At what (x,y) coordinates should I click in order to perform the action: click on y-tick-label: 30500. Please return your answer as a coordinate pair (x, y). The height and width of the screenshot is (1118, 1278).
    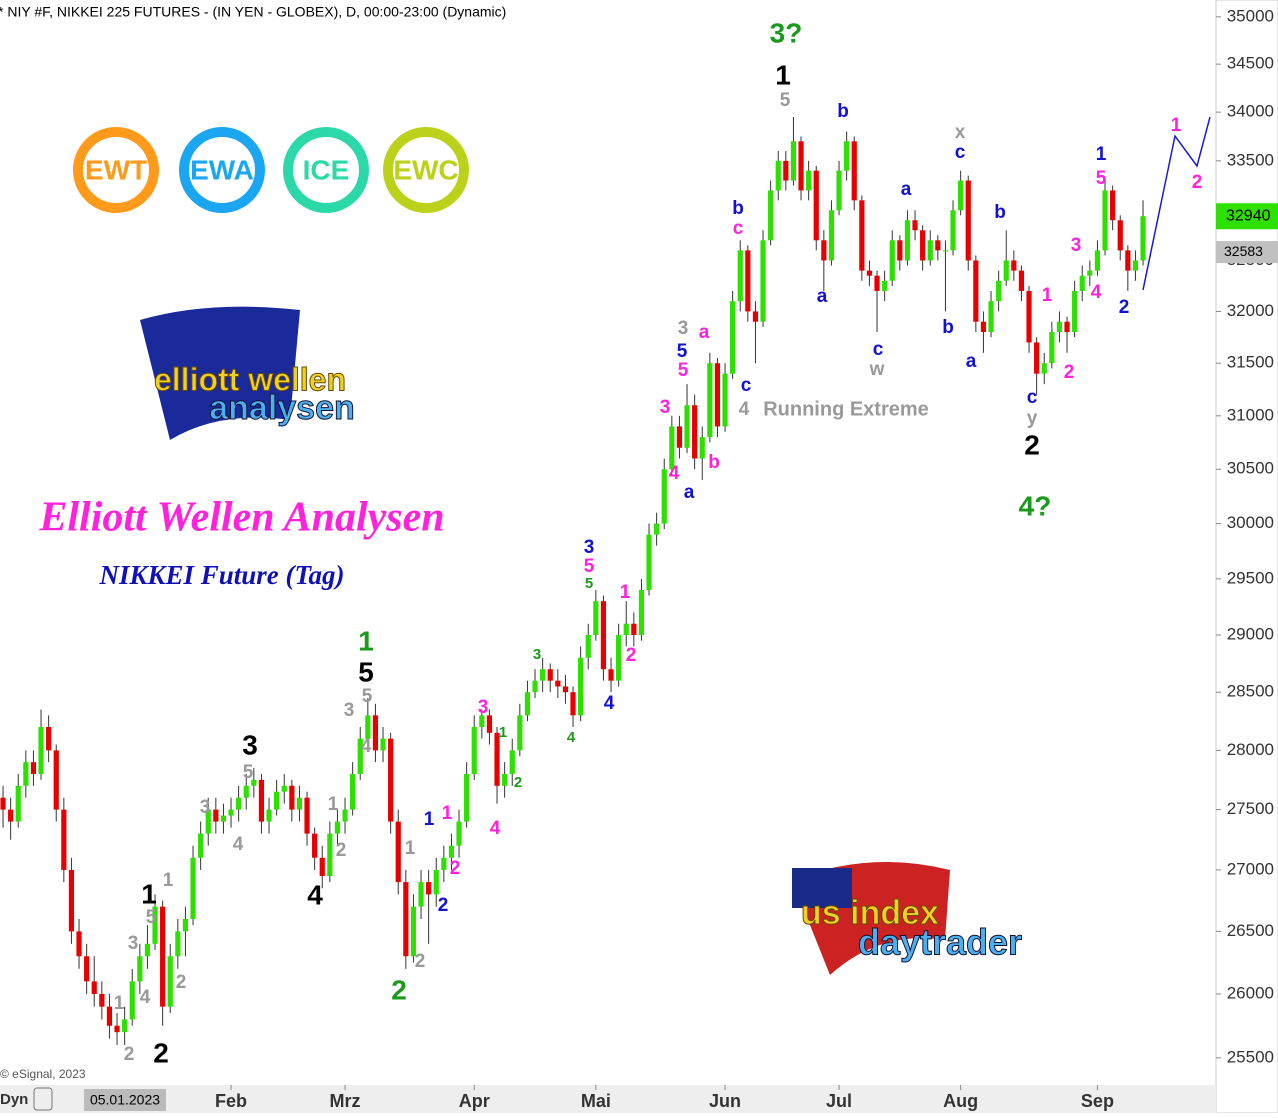
    Looking at the image, I should click on (1250, 468).